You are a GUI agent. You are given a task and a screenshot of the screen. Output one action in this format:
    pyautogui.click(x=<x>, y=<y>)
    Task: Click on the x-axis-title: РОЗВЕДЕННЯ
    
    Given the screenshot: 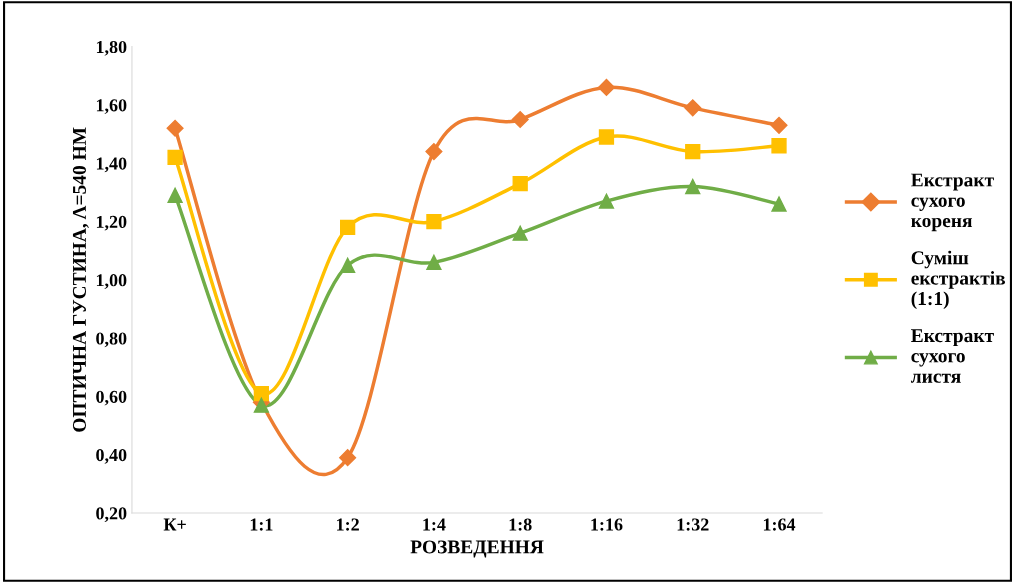 What is the action you would take?
    pyautogui.click(x=477, y=549)
    